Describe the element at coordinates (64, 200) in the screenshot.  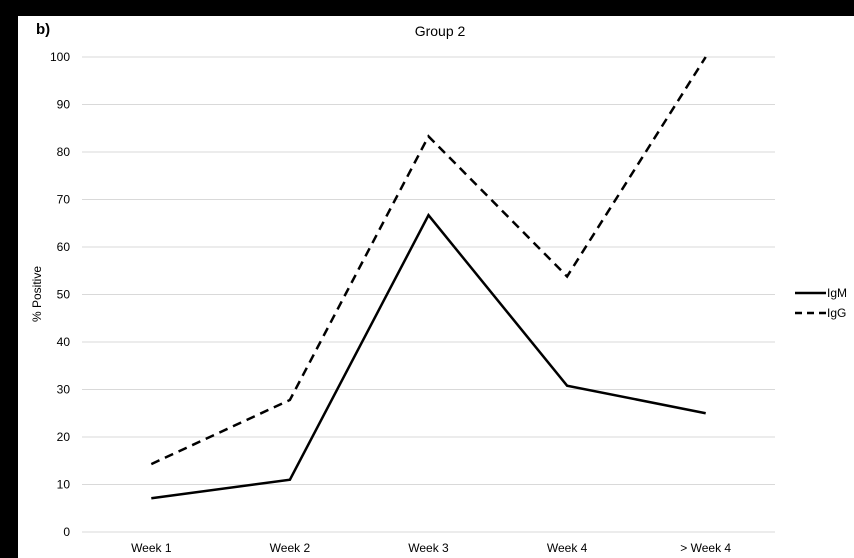
I see `y-tick-label: 70` at that location.